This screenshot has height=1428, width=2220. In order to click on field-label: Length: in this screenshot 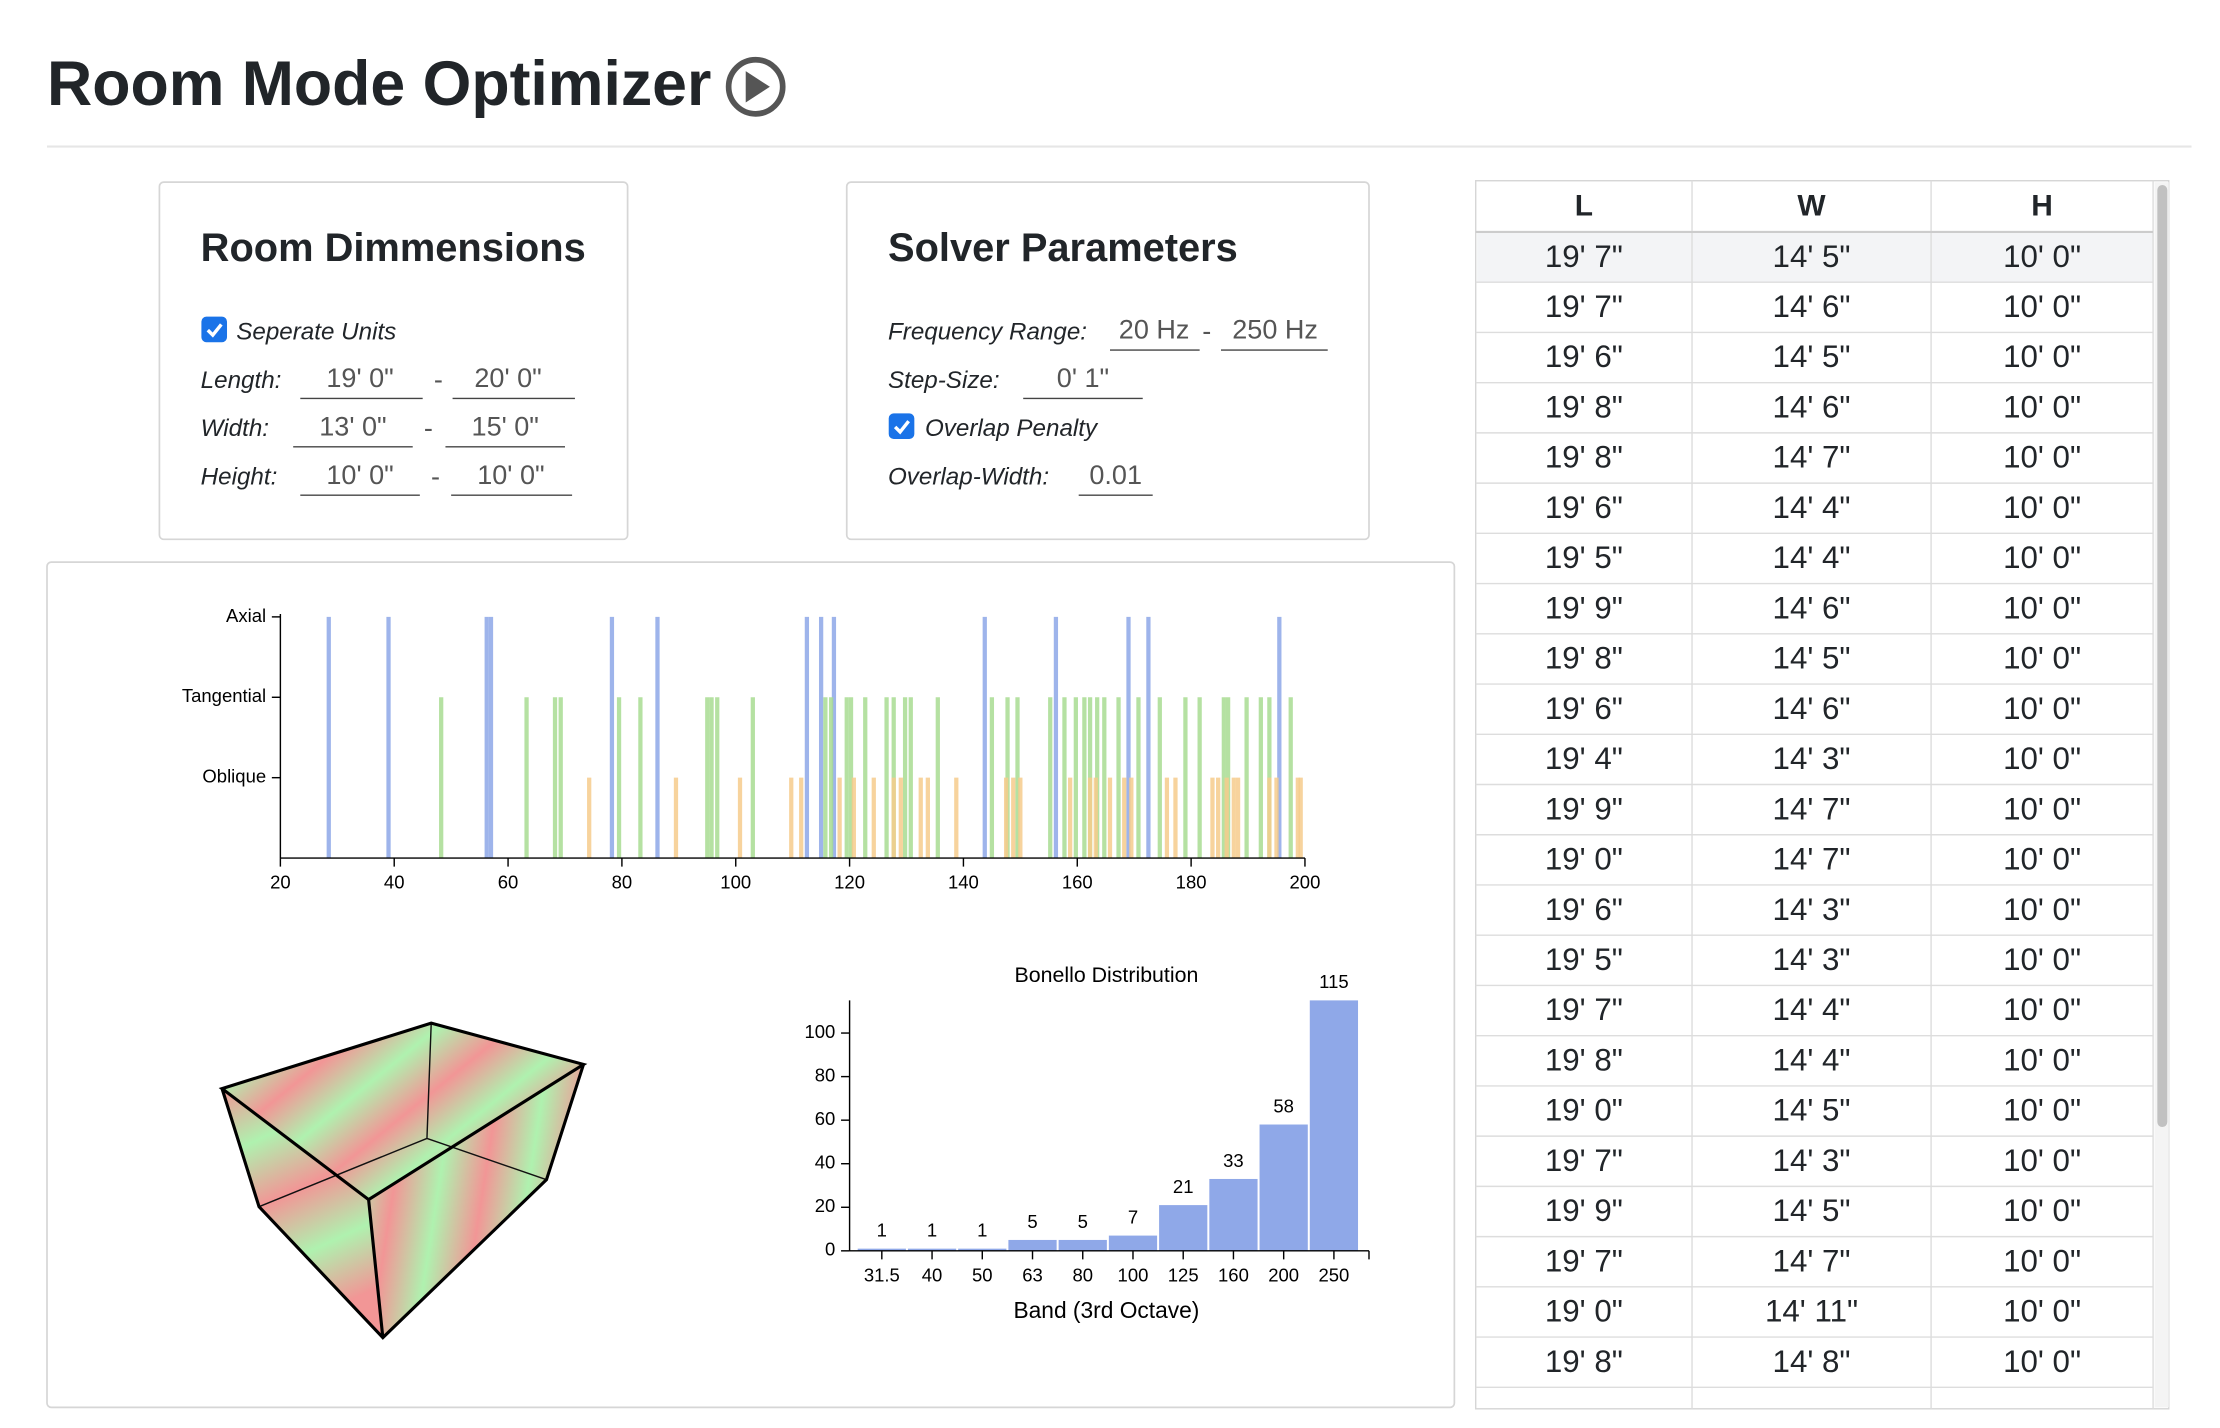, I will do `click(241, 380)`.